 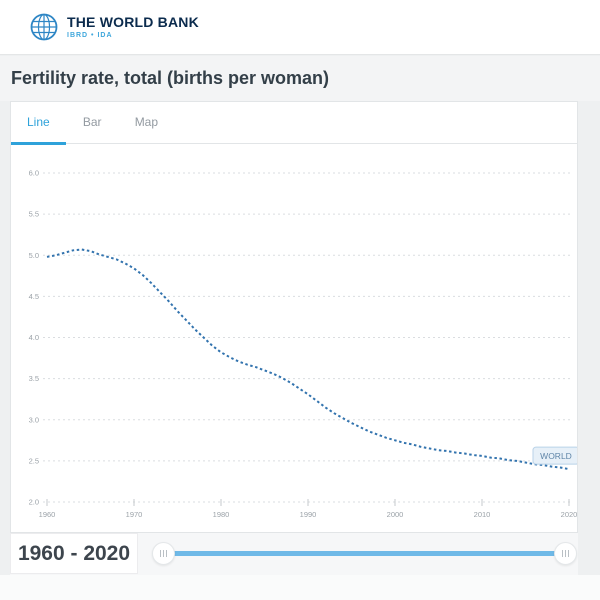 What do you see at coordinates (482, 514) in the screenshot?
I see `x-axis-tick-label: 2010` at bounding box center [482, 514].